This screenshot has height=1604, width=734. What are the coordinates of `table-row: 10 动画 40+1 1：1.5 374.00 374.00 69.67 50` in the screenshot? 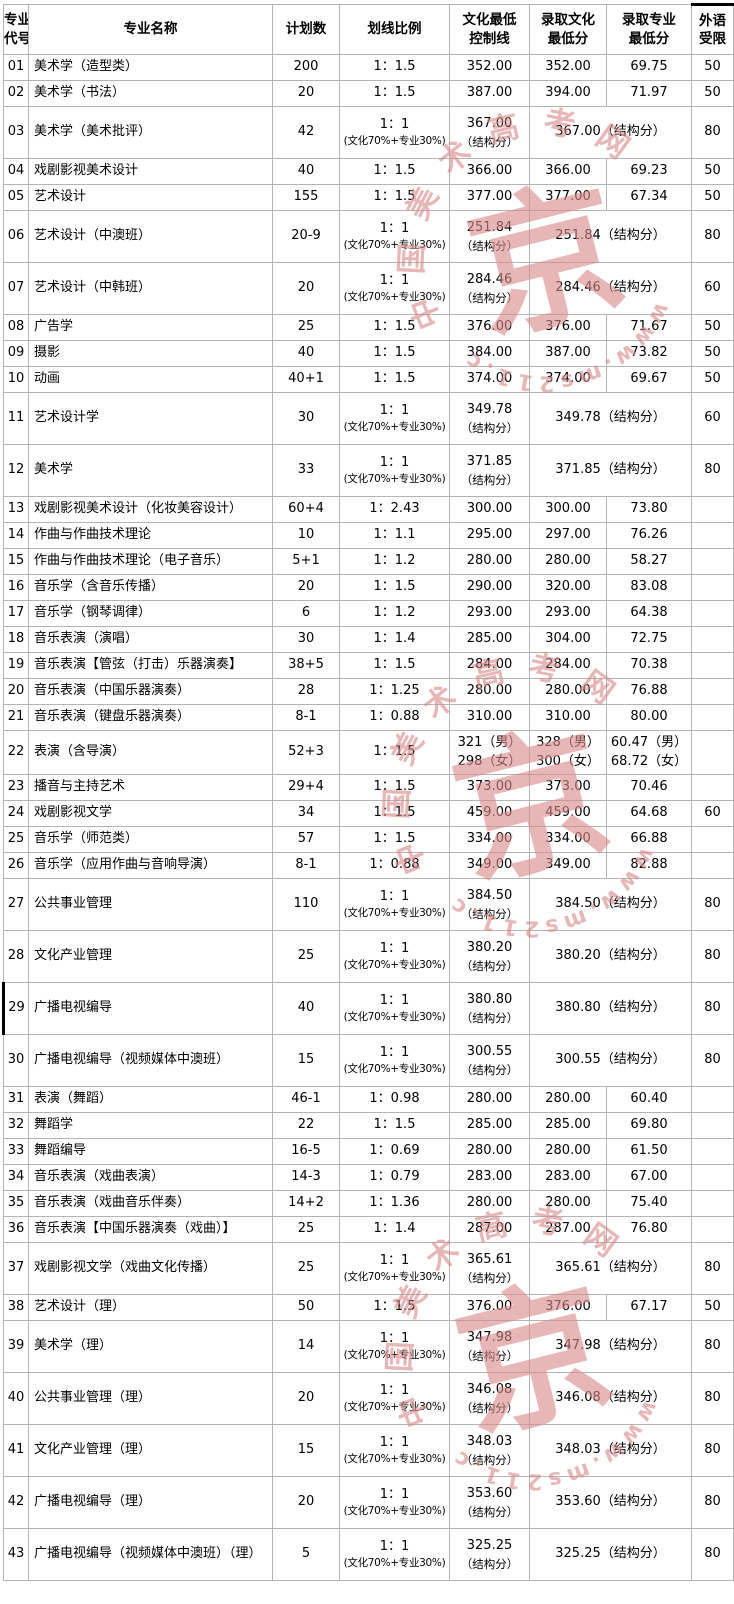 It's located at (368, 379).